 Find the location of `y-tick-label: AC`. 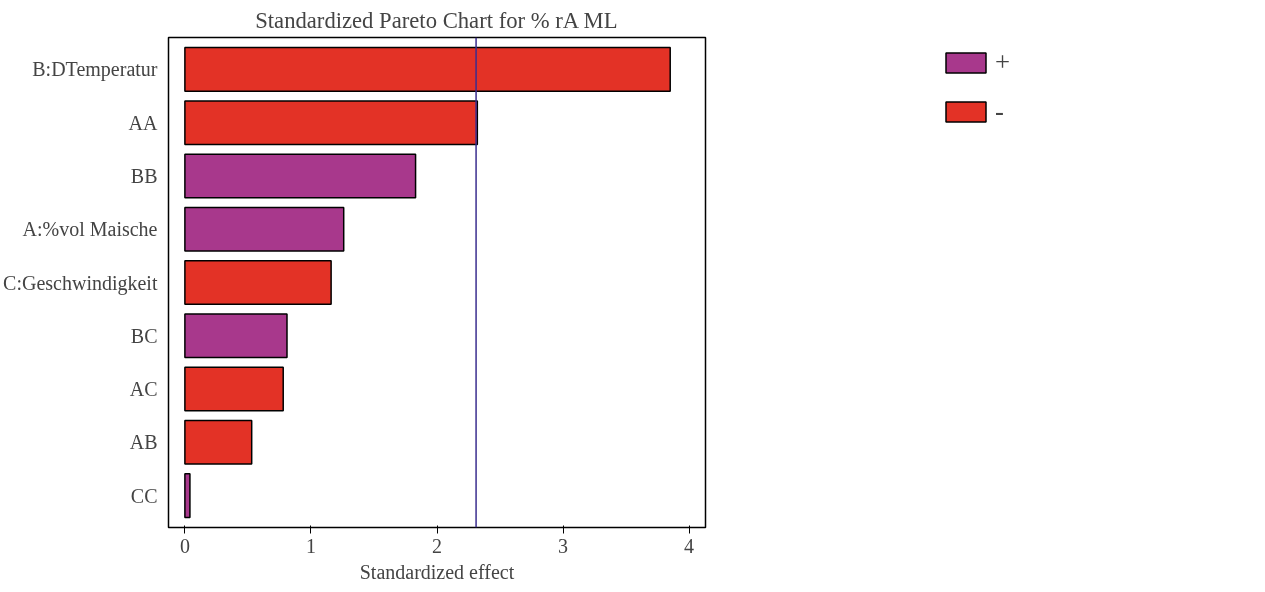

y-tick-label: AC is located at coordinates (143, 389).